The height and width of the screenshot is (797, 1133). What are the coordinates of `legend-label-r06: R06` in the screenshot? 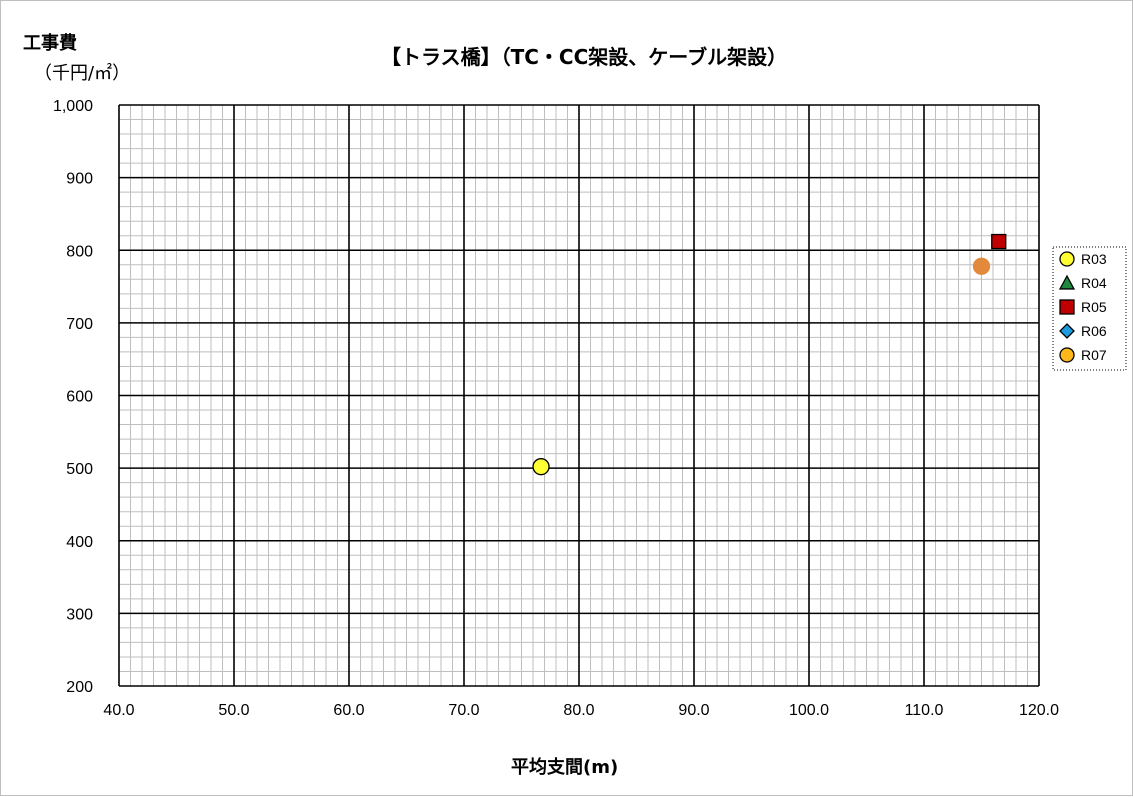 It's located at (1094, 331).